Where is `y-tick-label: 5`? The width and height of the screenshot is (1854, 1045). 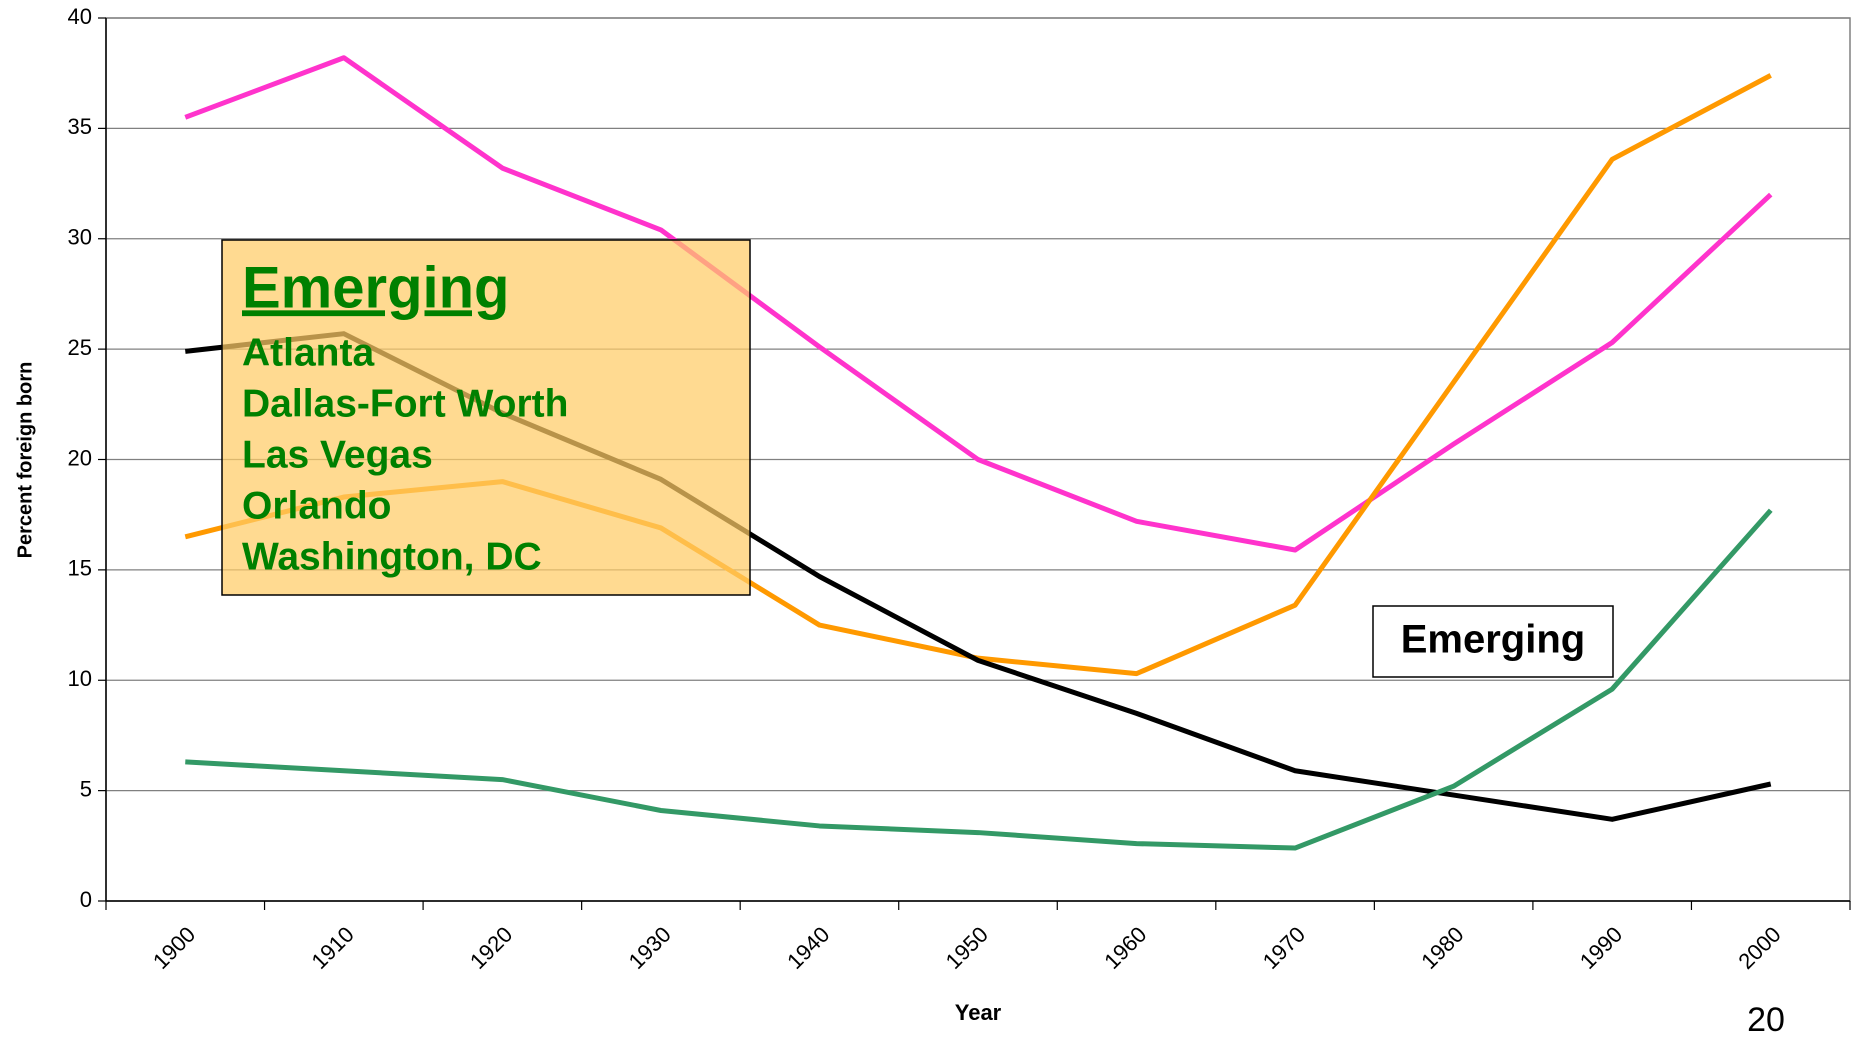
y-tick-label: 5 is located at coordinates (86, 788).